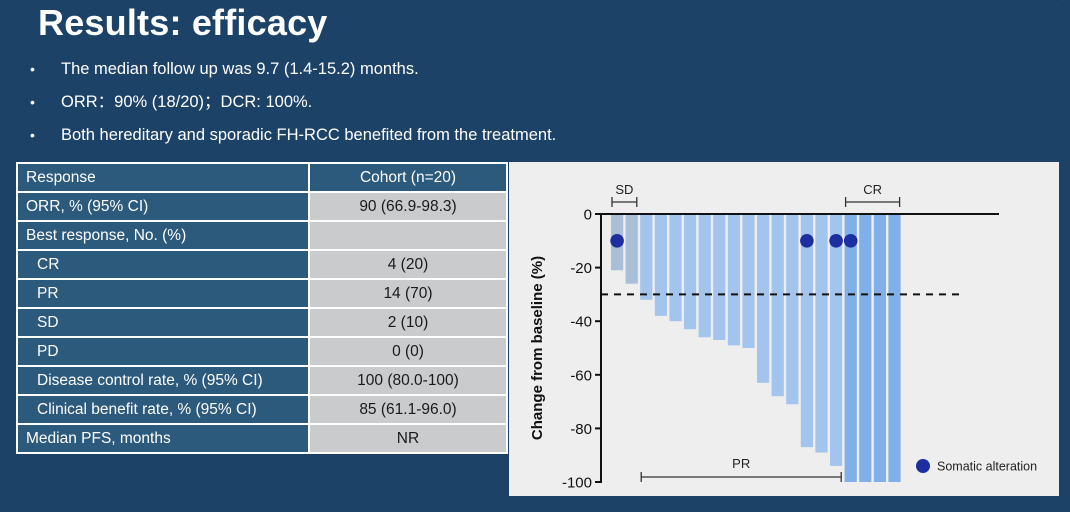 This screenshot has height=512, width=1070. I want to click on row-label: CR, so click(163, 264).